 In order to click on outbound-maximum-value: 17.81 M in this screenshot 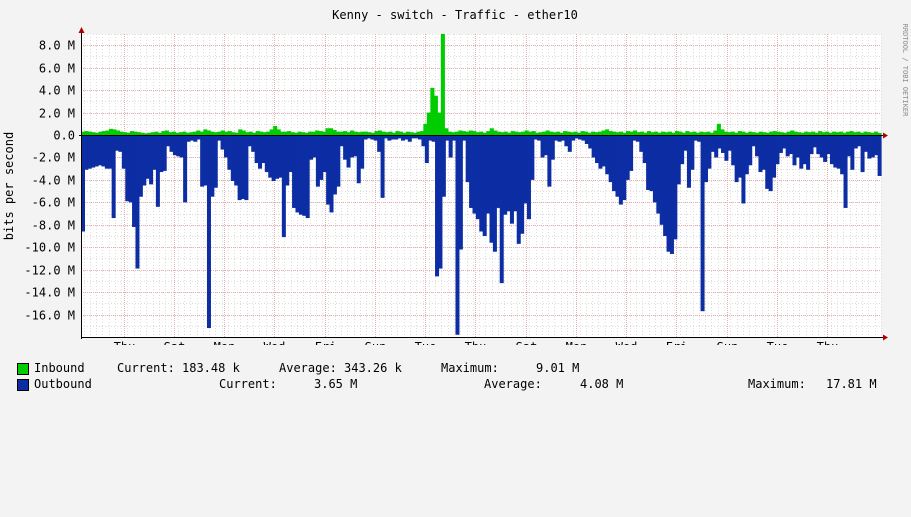, I will do `click(851, 384)`.